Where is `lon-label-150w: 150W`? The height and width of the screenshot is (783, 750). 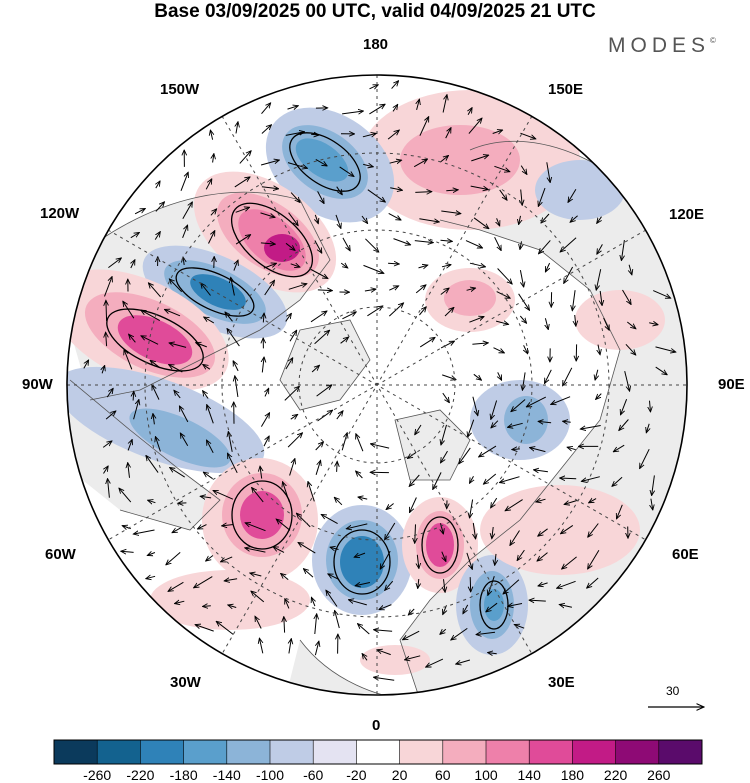 lon-label-150w: 150W is located at coordinates (180, 89).